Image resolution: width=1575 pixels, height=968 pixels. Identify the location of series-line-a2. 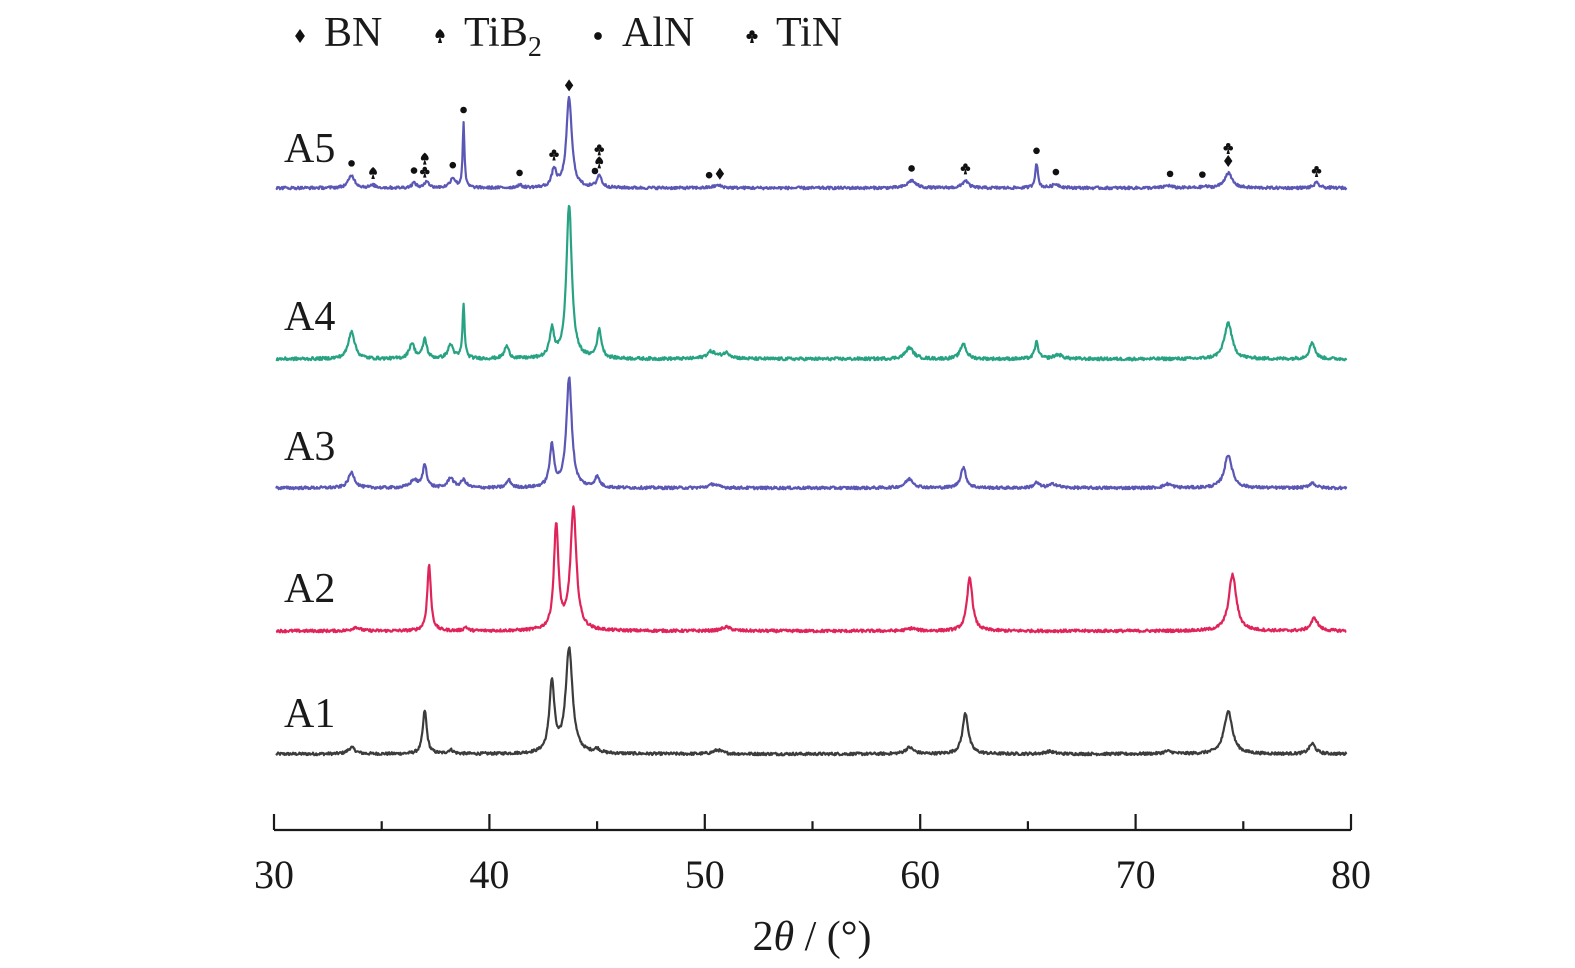
(811, 569).